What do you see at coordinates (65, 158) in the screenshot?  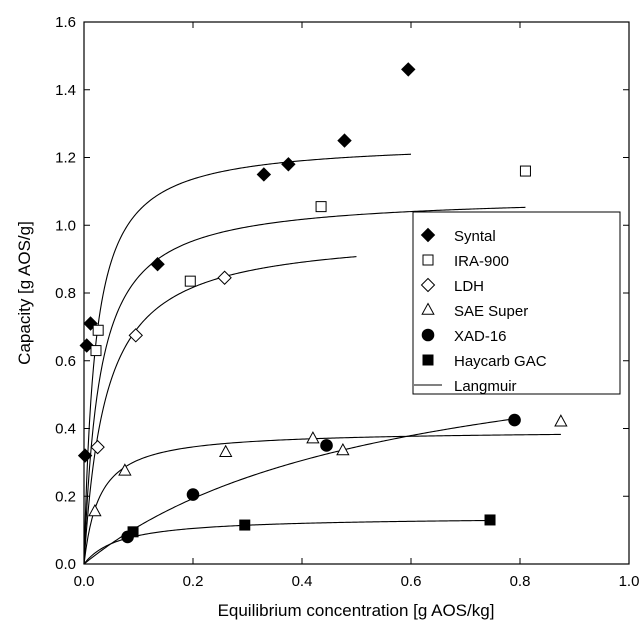 I see `y-tick-label: 1.2` at bounding box center [65, 158].